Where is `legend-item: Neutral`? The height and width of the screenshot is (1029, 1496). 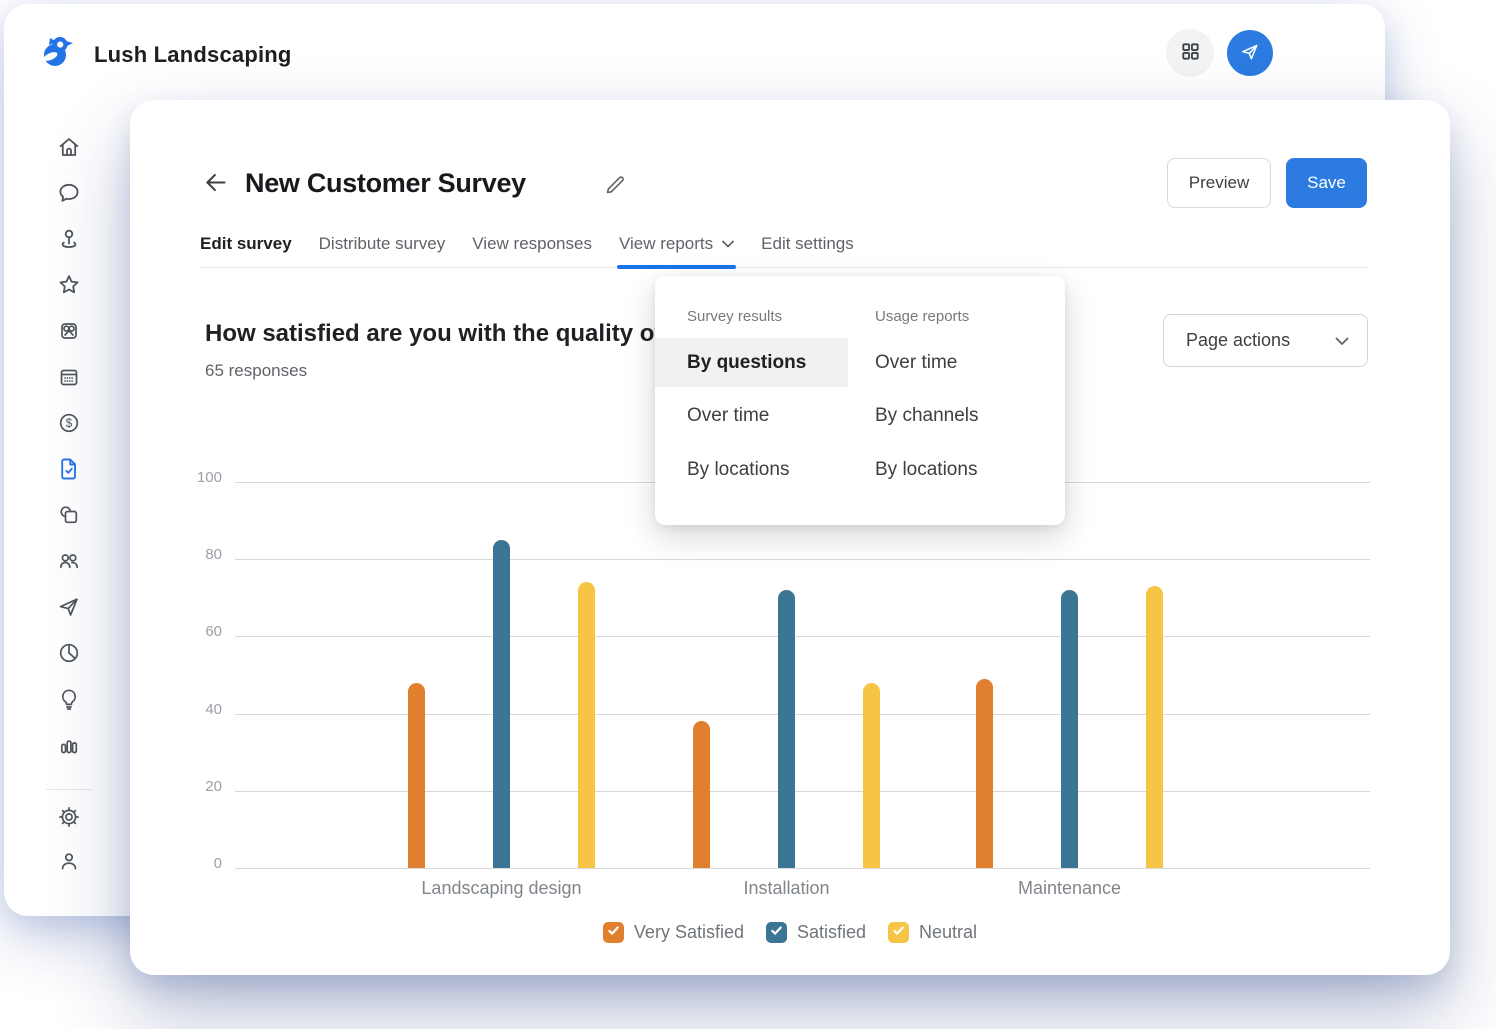 legend-item: Neutral is located at coordinates (932, 932).